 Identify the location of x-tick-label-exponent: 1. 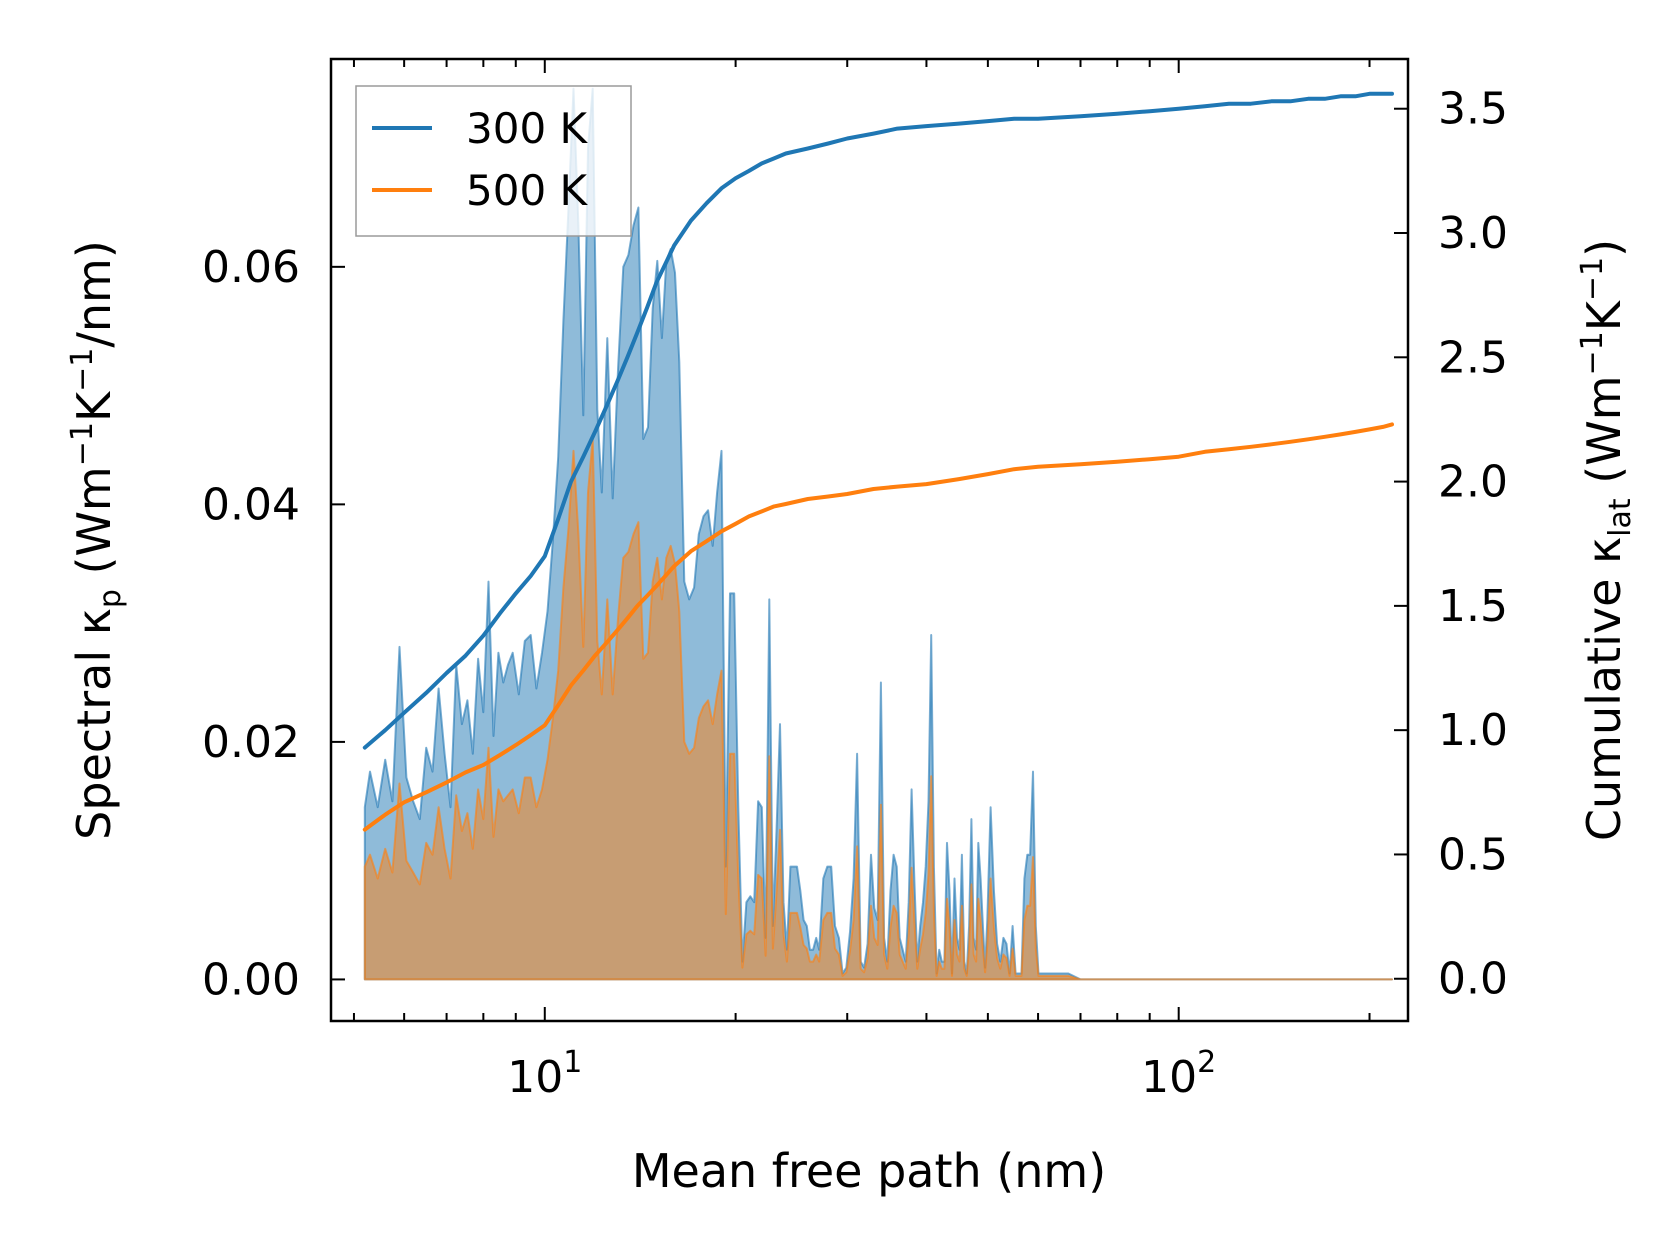
(572, 1062).